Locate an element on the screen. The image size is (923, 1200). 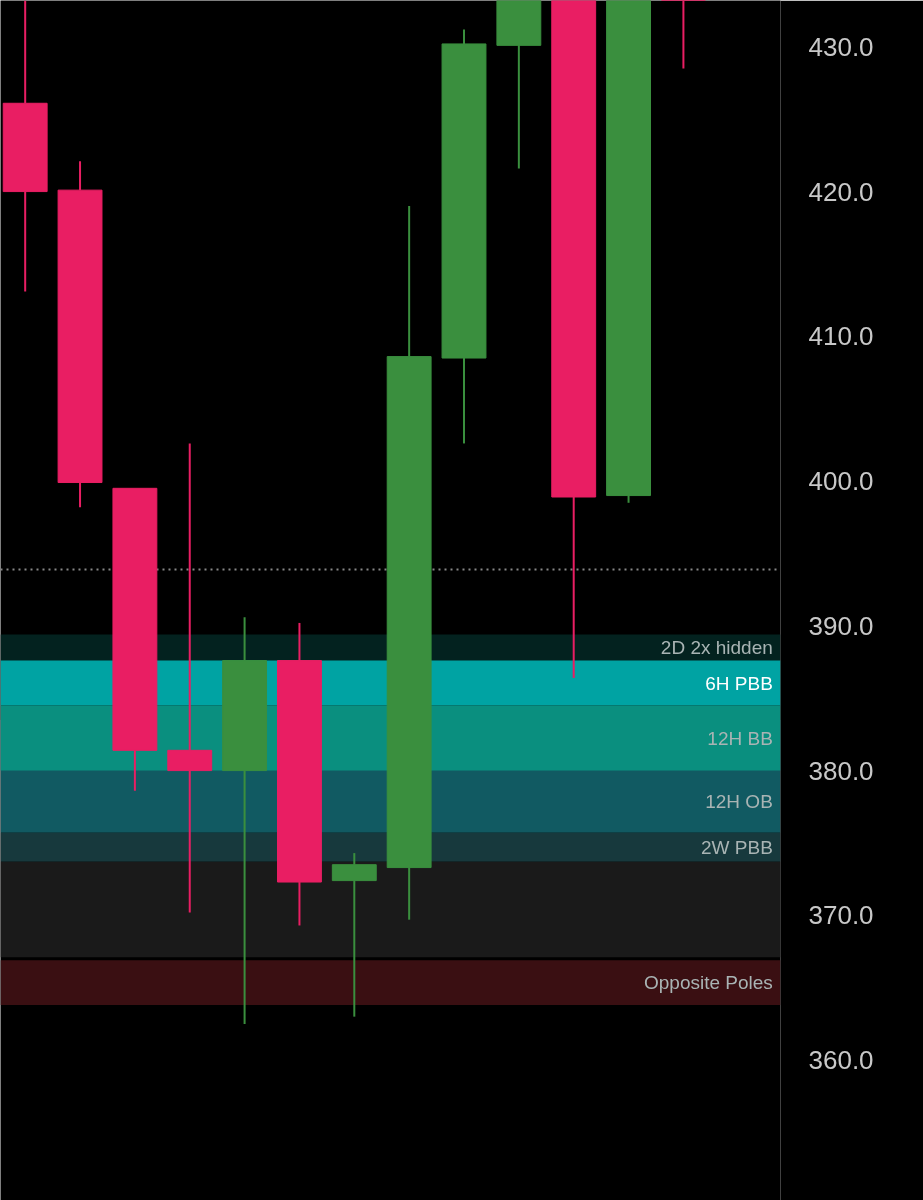
band-label: Opposite Poles is located at coordinates (708, 983).